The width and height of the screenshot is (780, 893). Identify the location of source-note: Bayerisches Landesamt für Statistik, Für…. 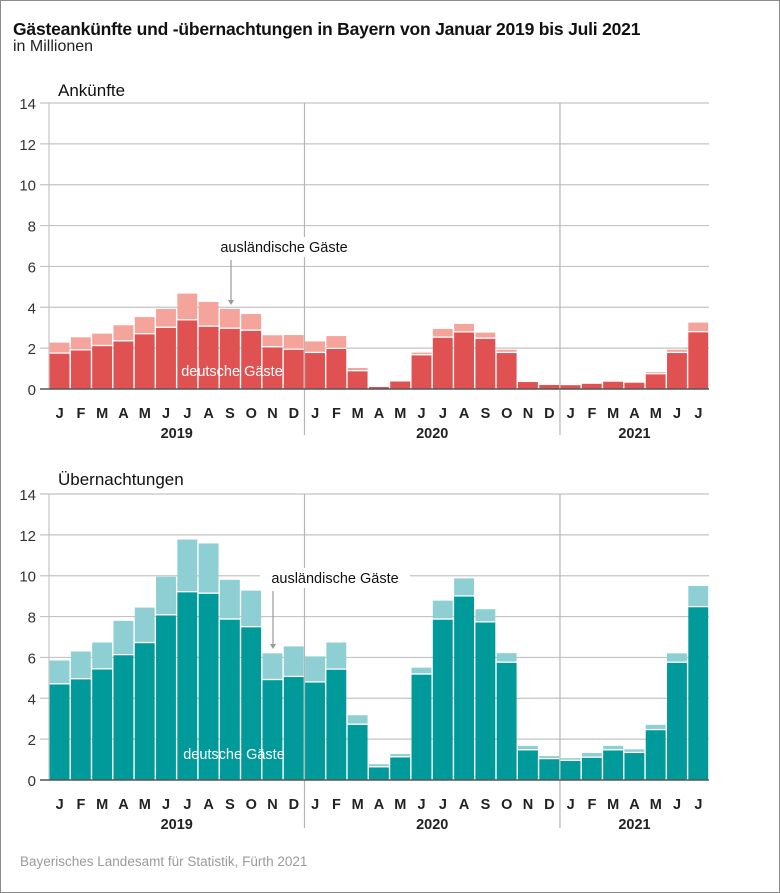
(164, 861).